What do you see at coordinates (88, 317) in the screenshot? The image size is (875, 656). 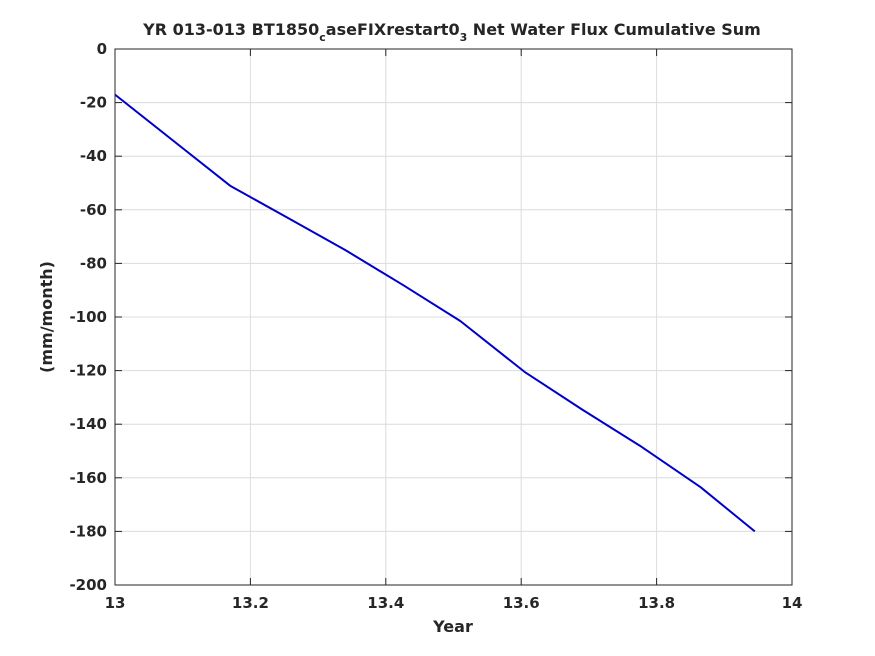 I see `y-tick-label: -100` at bounding box center [88, 317].